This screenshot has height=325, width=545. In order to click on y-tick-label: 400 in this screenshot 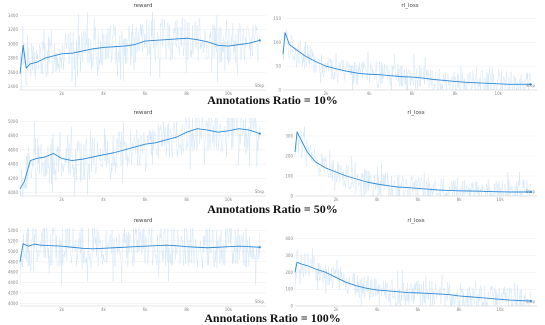, I will do `click(289, 238)`.